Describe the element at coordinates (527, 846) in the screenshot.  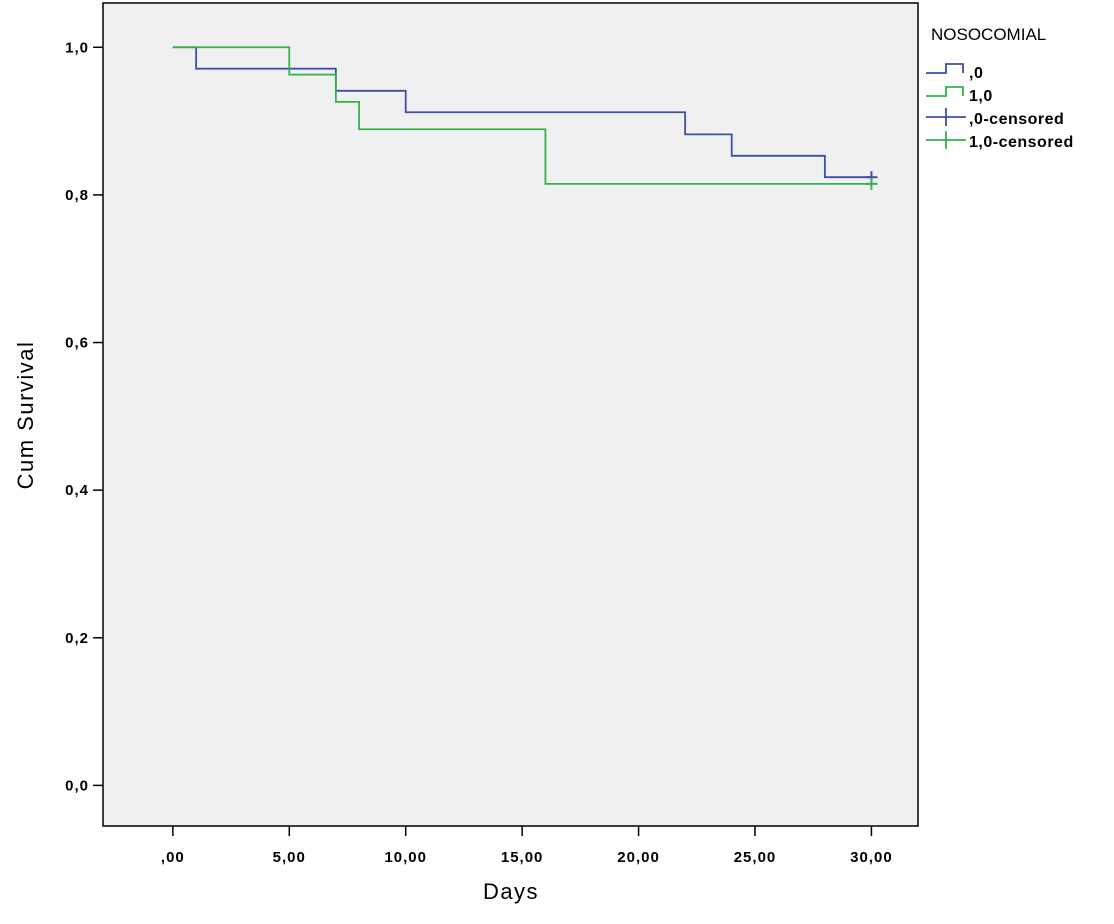
I see `x-axis-ticks: ,00 5,00 10,00 15,00 20,00 25,00 30,00` at that location.